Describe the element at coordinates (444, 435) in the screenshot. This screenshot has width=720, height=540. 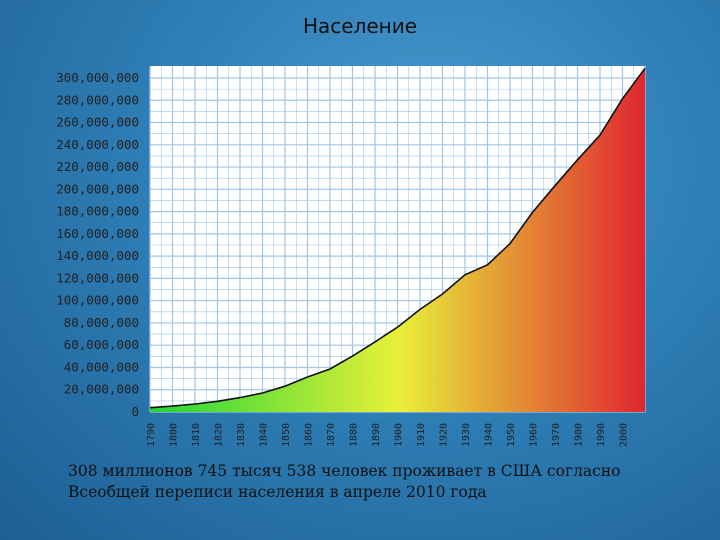
I see `x-tick-label: 1920` at that location.